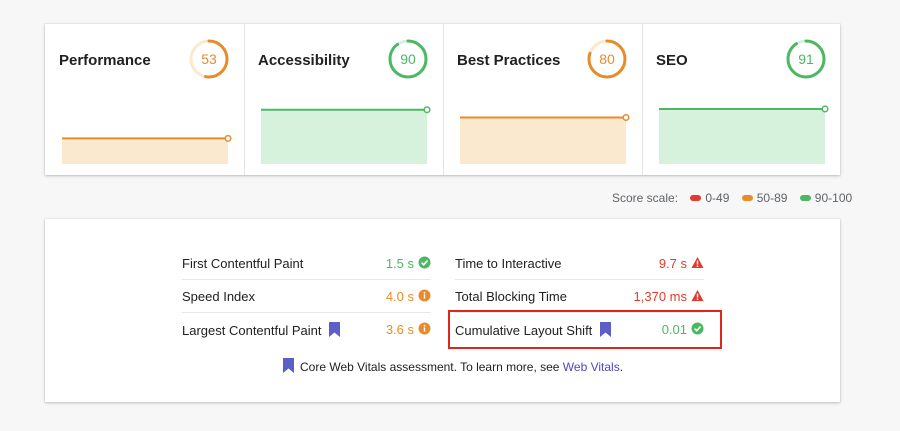  What do you see at coordinates (399, 296) in the screenshot?
I see `metric-value: 4.0 s` at bounding box center [399, 296].